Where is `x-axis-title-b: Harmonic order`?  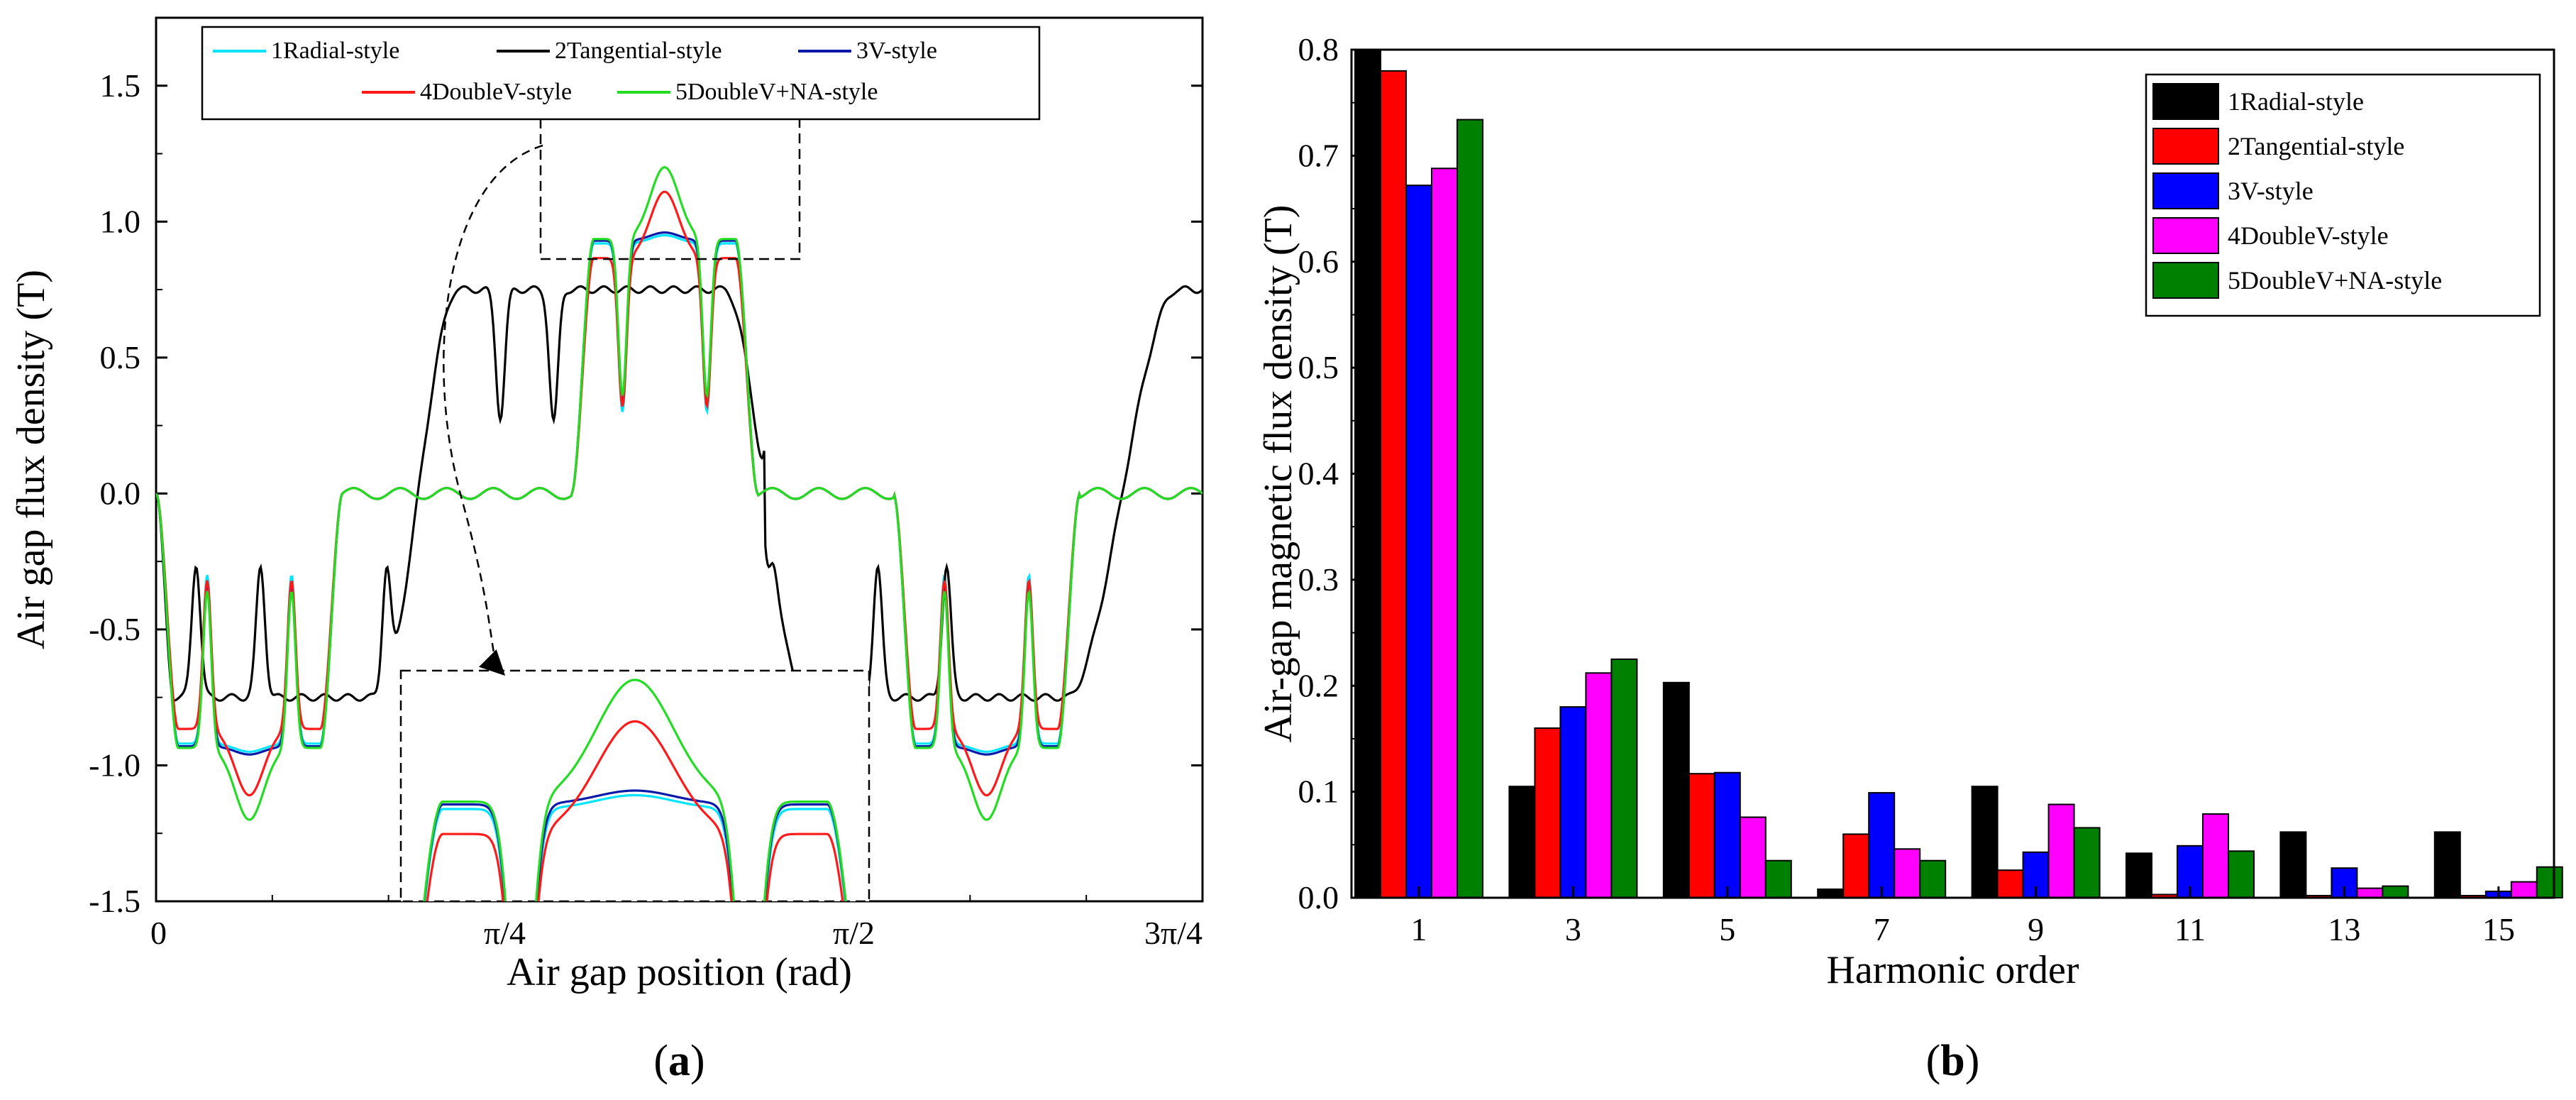
x-axis-title-b: Harmonic order is located at coordinates (1952, 970).